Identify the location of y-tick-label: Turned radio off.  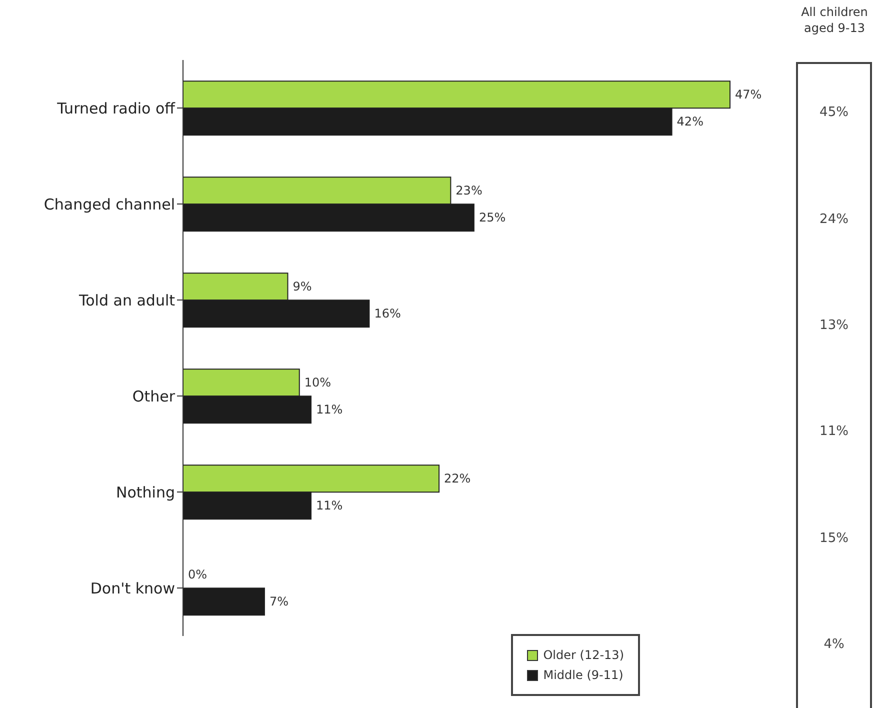
(116, 108).